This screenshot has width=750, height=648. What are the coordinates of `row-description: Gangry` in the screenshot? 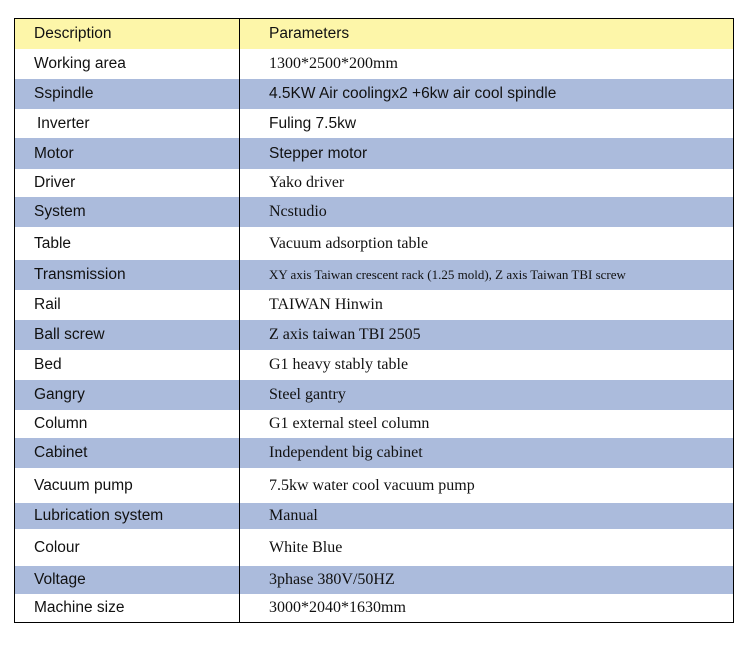 It's located at (127, 395).